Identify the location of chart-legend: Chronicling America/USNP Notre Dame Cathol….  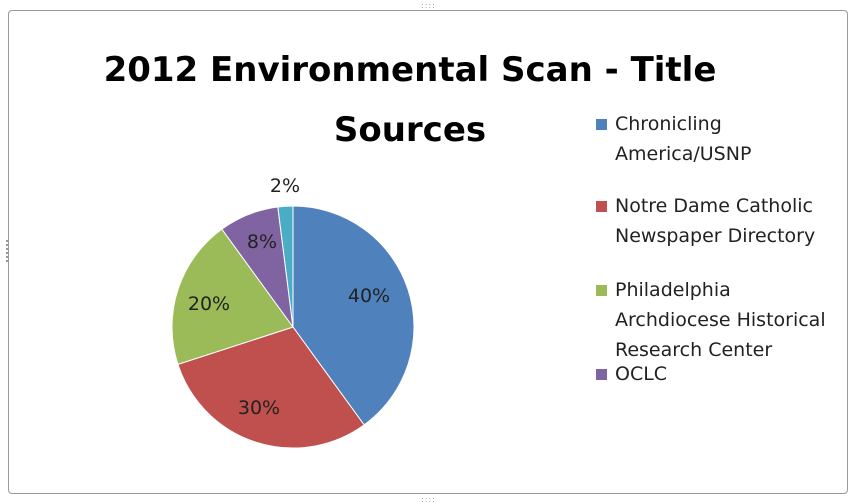
(711, 249).